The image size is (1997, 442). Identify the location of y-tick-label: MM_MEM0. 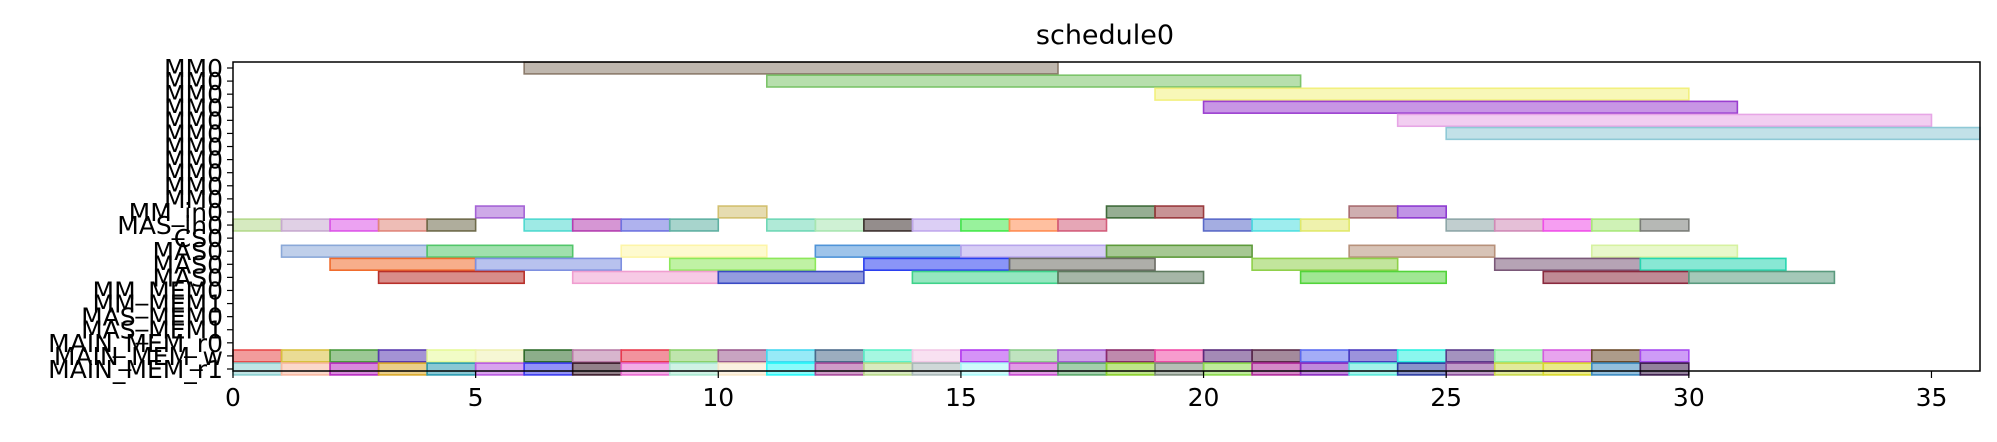
(158, 290).